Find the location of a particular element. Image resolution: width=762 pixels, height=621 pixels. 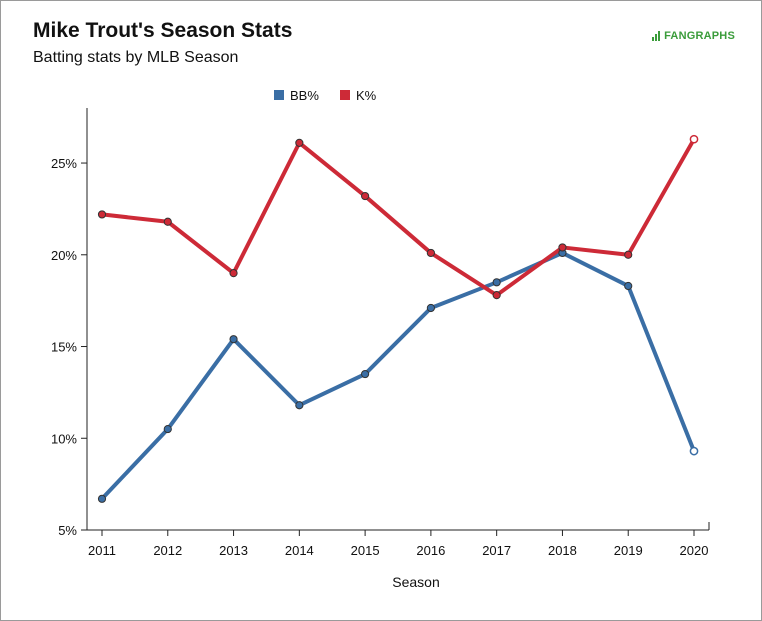

y-tick-label: 25% is located at coordinates (64, 163).